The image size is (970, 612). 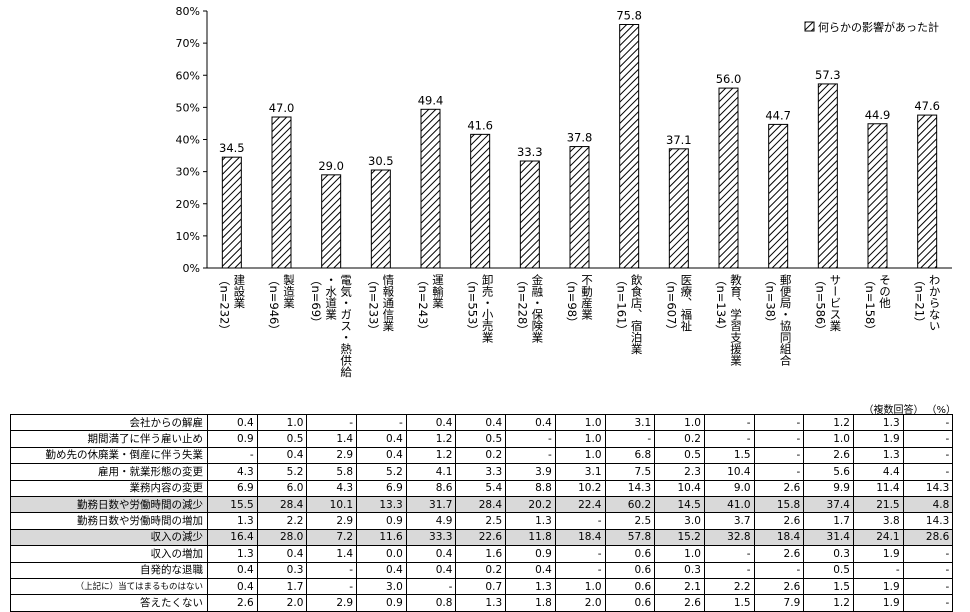 What do you see at coordinates (188, 236) in the screenshot?
I see `y-tick-label: 10%` at bounding box center [188, 236].